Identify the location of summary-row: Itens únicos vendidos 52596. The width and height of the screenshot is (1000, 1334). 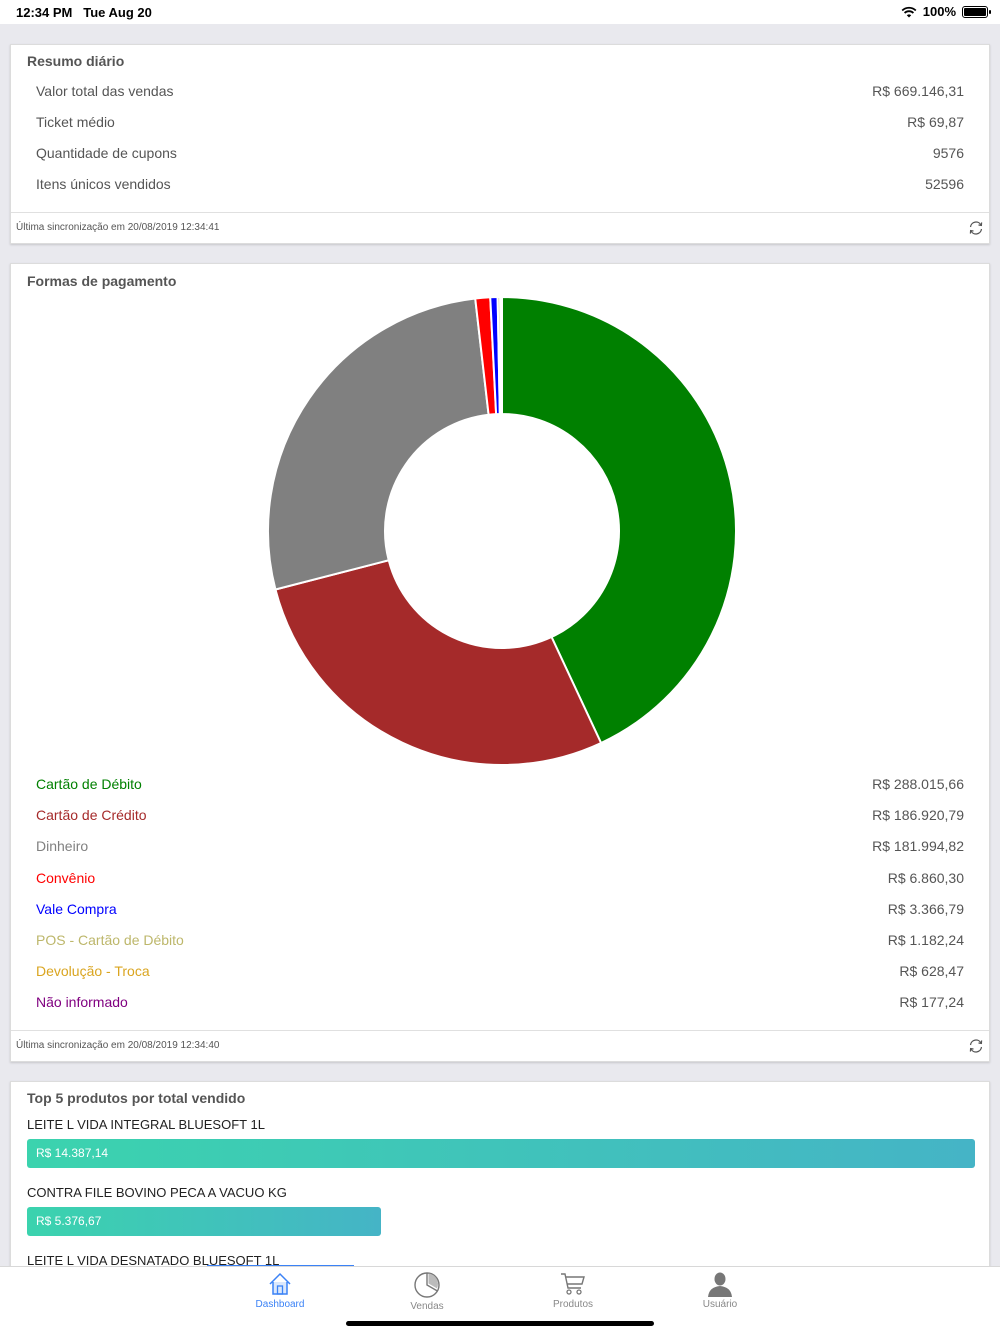
(500, 185).